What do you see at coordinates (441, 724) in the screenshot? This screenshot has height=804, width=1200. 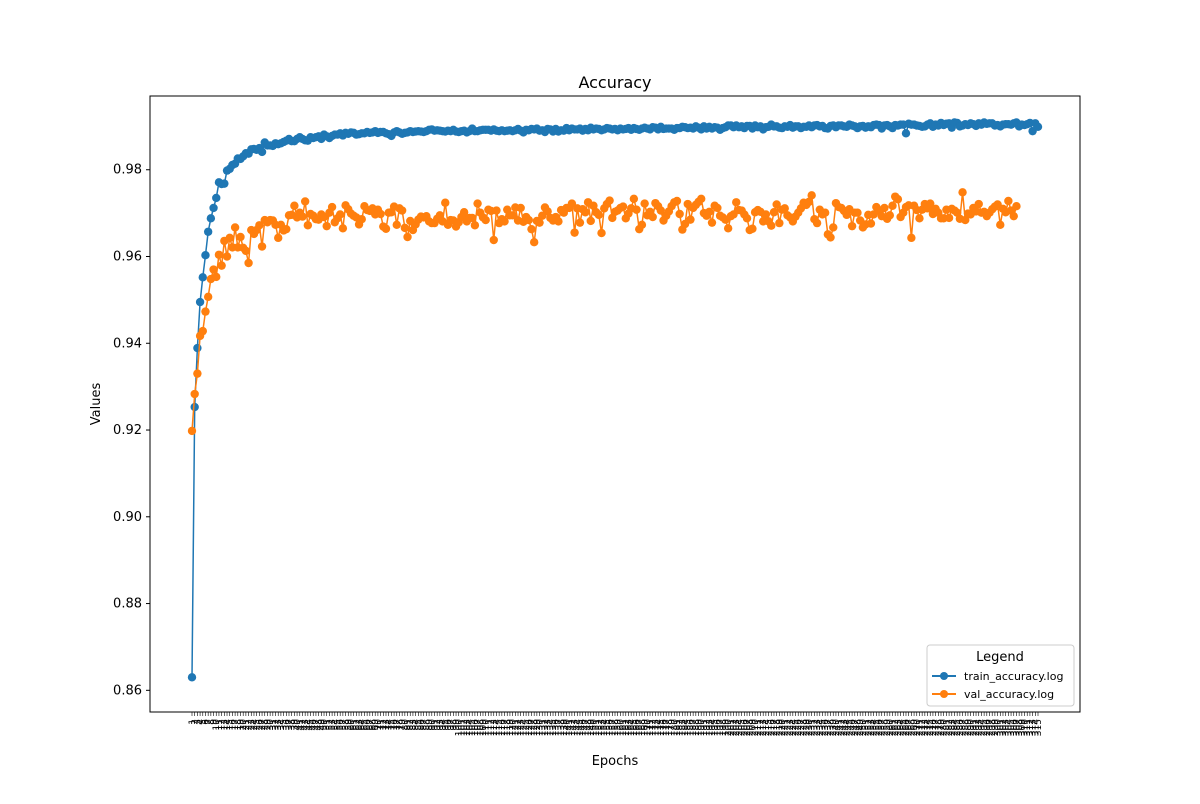 I see `x-tick-label: 93` at bounding box center [441, 724].